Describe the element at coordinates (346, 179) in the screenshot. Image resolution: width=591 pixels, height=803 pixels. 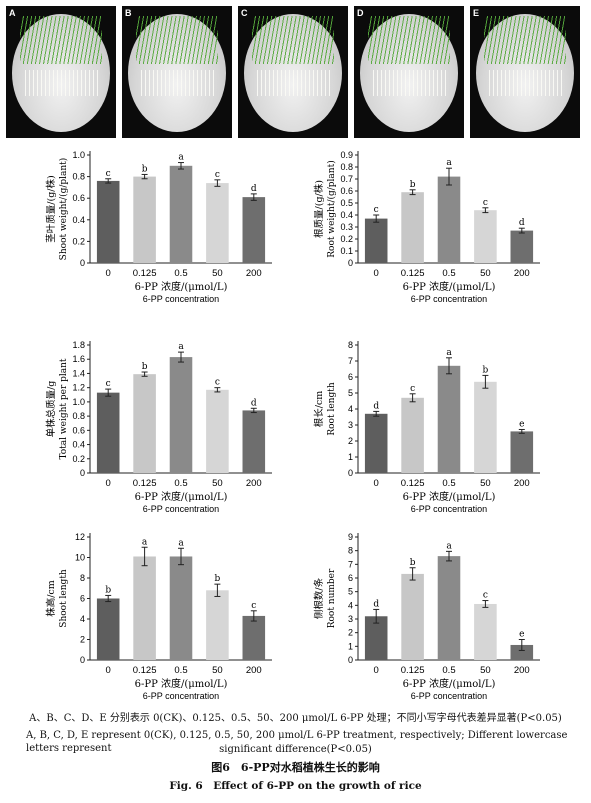
I see `y-tick-label: 0.7` at that location.